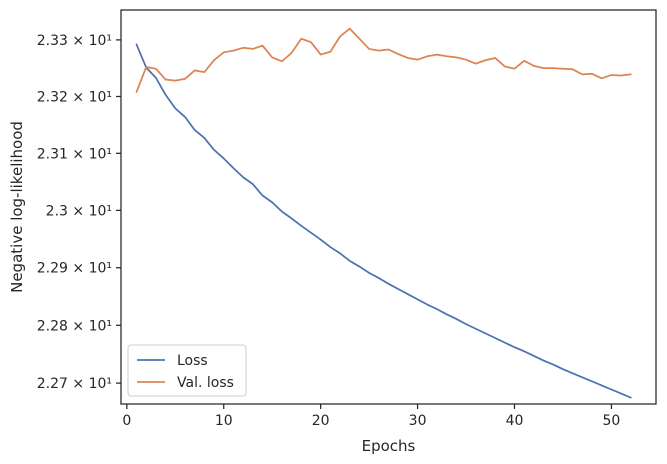  I want to click on y-tick-label: 2.3 × 10¹, so click(79, 211).